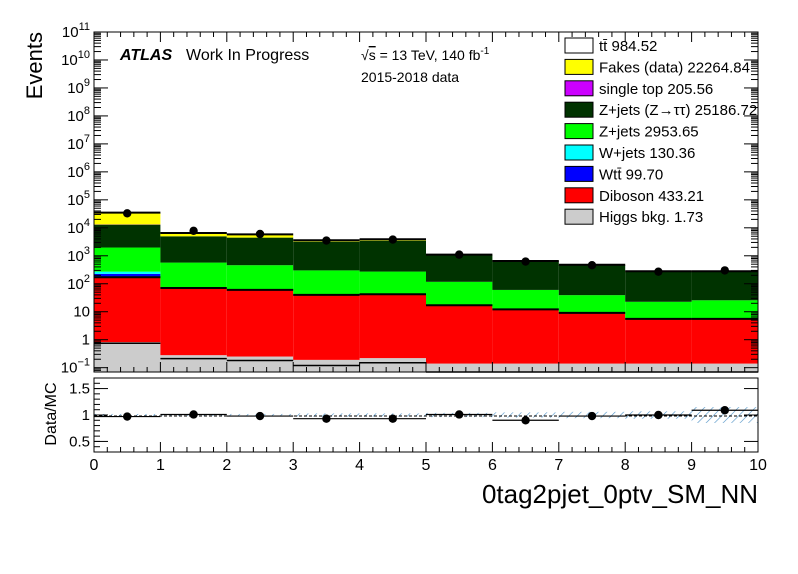  I want to click on stack-bar-higgs-bkg--8, so click(658, 367).